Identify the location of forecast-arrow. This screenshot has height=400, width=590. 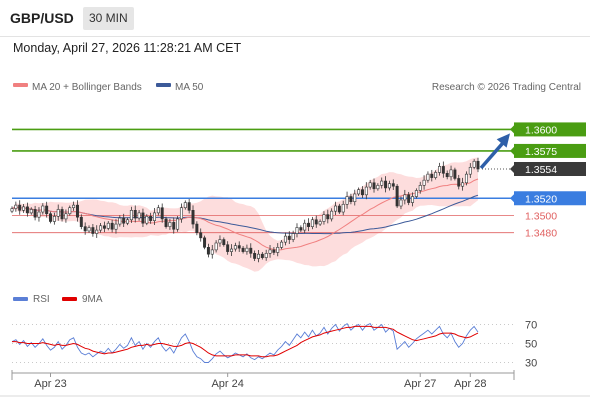
(494, 151).